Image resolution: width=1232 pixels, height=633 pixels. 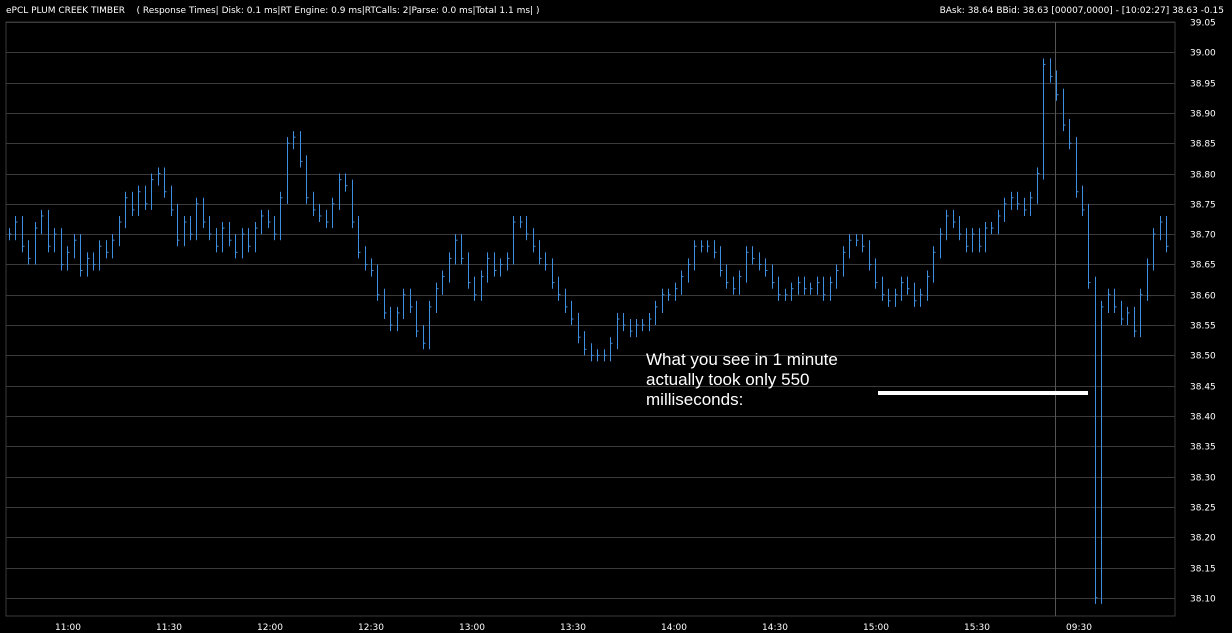 I want to click on x-tick-label: 15:00, so click(x=876, y=628).